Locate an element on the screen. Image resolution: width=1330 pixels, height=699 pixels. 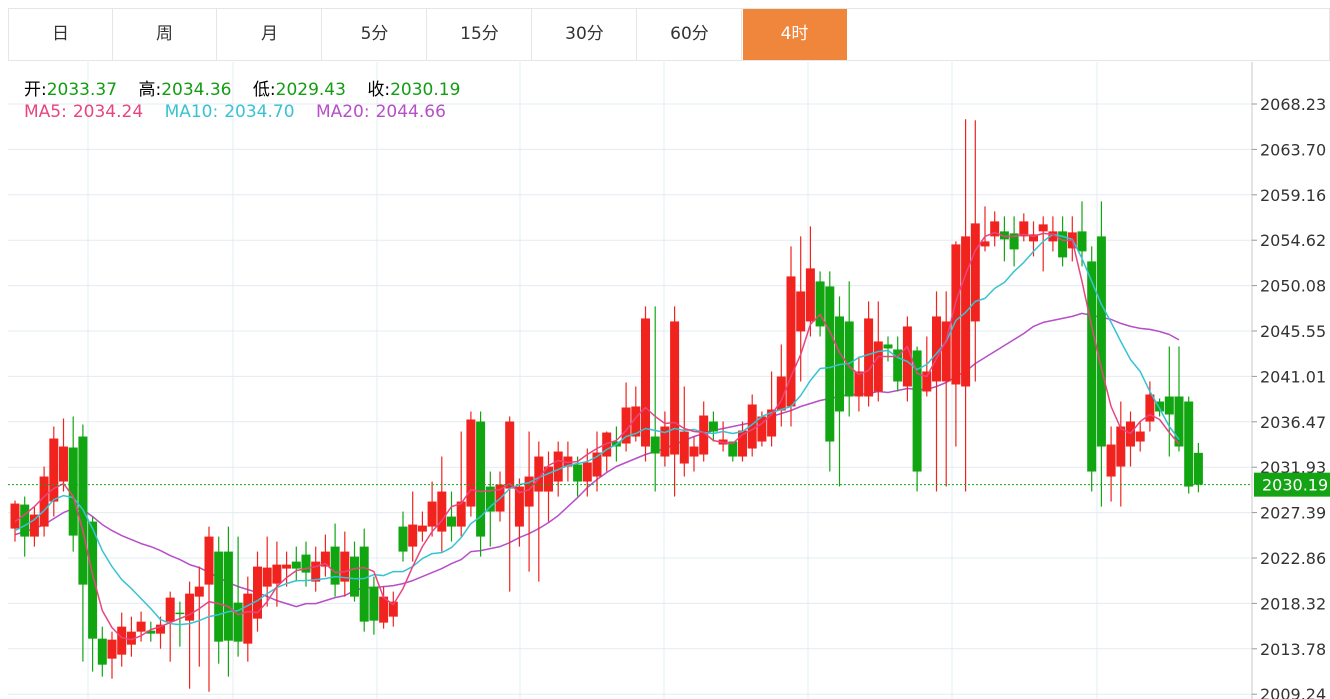
tab-15min: 15分 is located at coordinates (480, 34).